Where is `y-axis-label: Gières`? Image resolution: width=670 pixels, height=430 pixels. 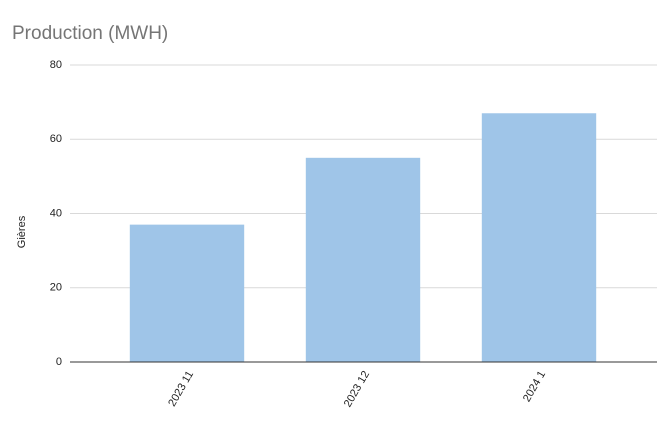 y-axis-label: Gières is located at coordinates (22, 231).